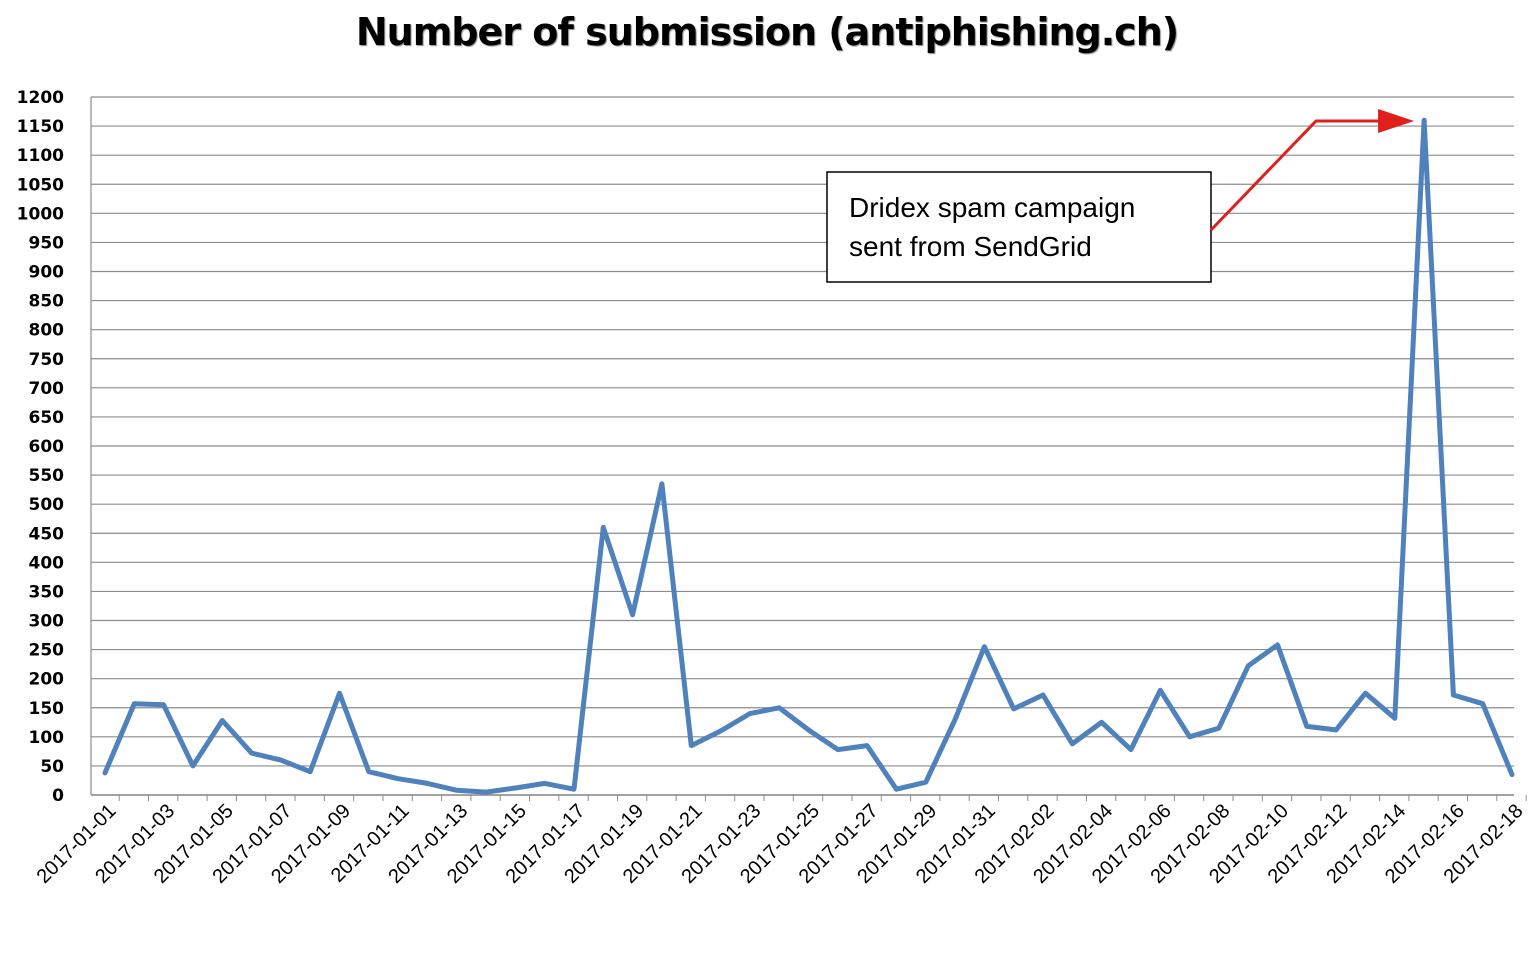 The height and width of the screenshot is (955, 1534). Describe the element at coordinates (40, 156) in the screenshot. I see `y-tick-label: 1100` at that location.